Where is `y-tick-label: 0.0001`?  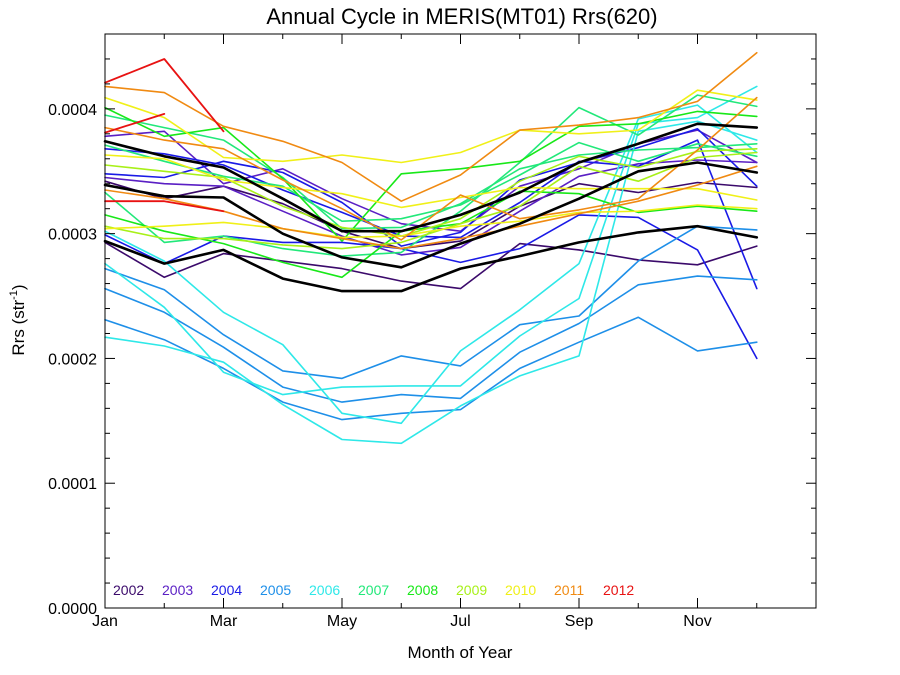 y-tick-label: 0.0001 is located at coordinates (72, 484).